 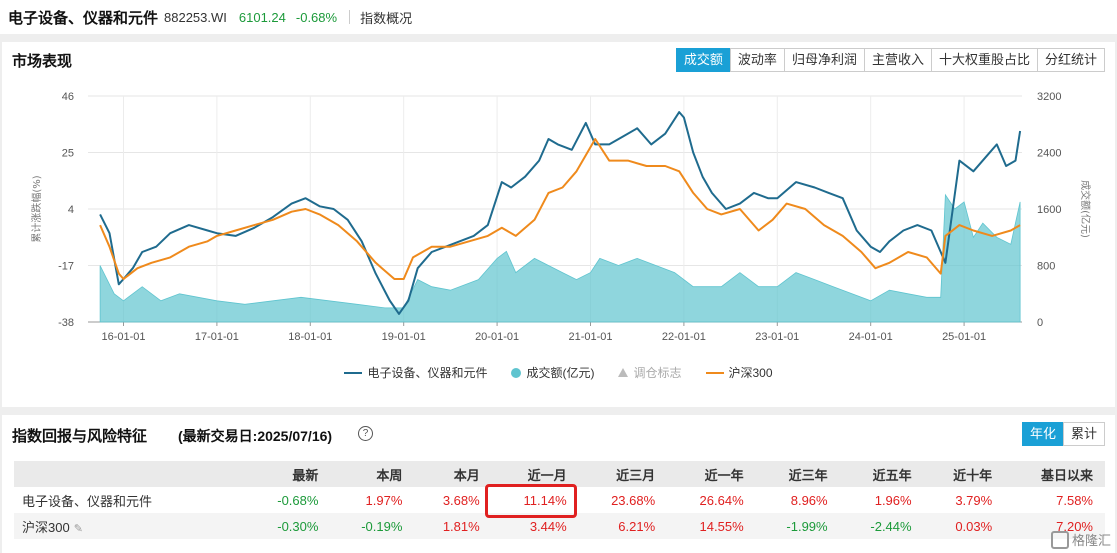 What do you see at coordinates (1049, 97) in the screenshot?
I see `y-right-tick-label: 3200` at bounding box center [1049, 97].